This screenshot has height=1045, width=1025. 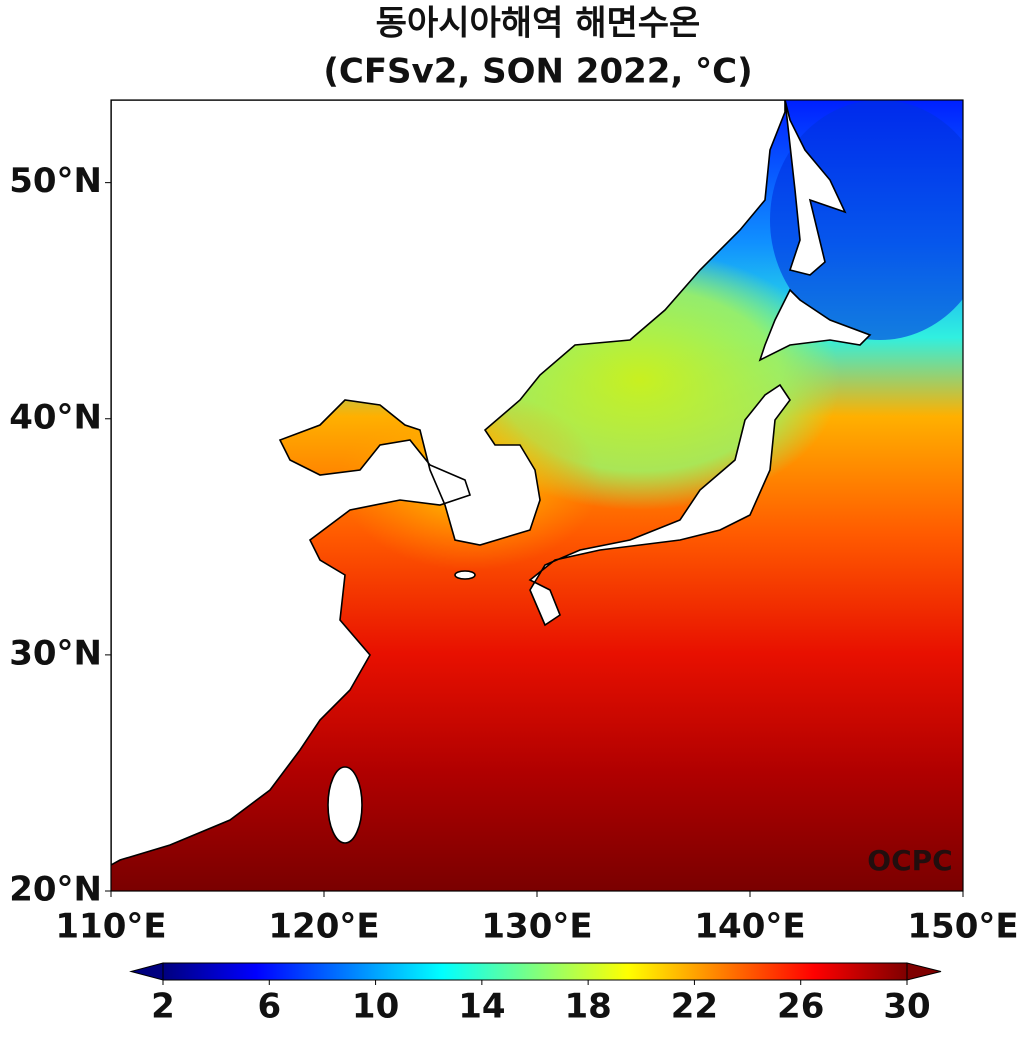 I want to click on colorbar-tick-label: 26, so click(x=800, y=1007).